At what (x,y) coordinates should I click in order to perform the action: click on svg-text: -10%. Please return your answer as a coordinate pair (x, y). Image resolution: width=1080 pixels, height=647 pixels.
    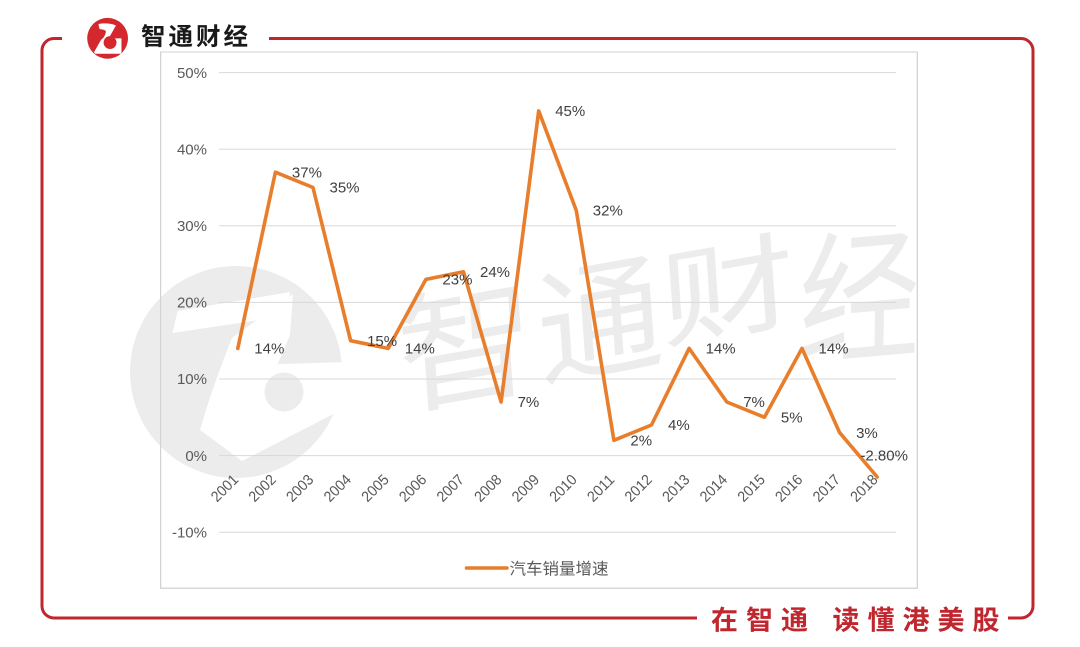
    Looking at the image, I should click on (189, 532).